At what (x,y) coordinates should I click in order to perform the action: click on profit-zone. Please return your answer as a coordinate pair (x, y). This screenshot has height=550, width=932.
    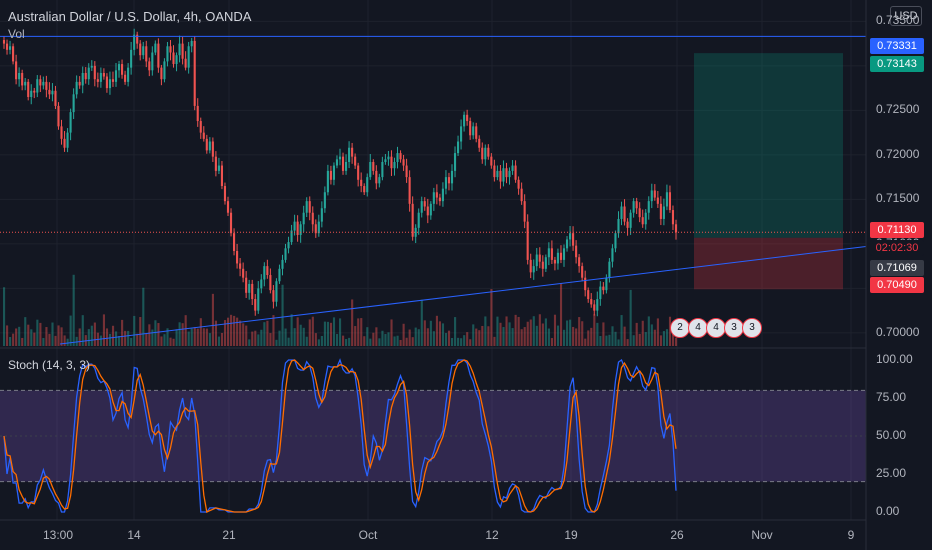
    Looking at the image, I should click on (768, 145).